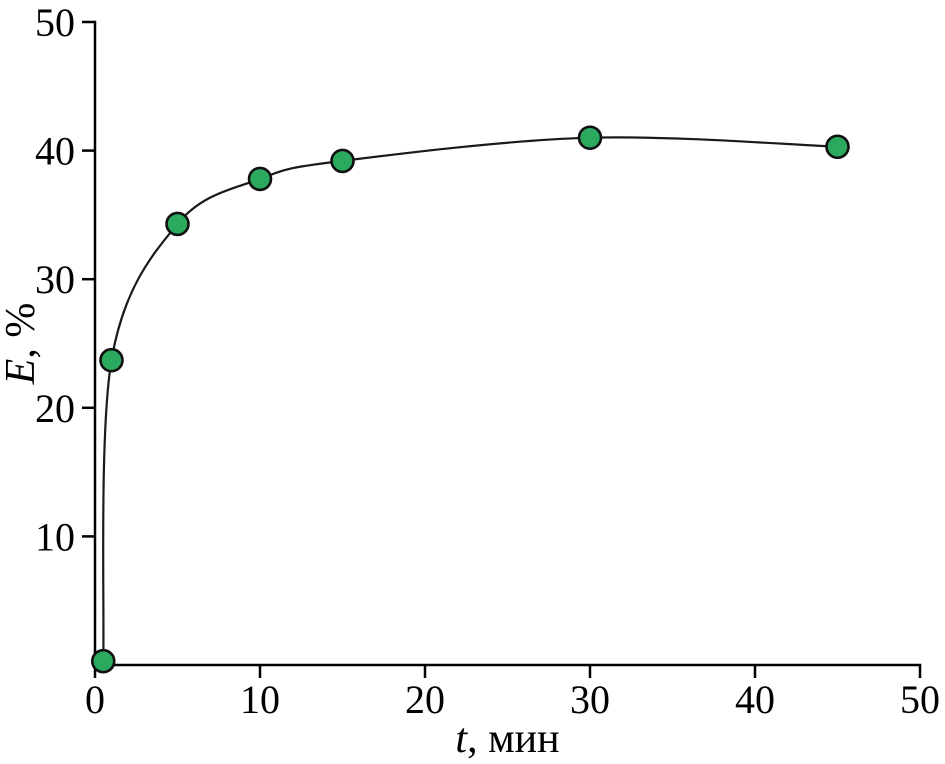 This screenshot has width=945, height=764. Describe the element at coordinates (95, 699) in the screenshot. I see `x-tick-label: 0` at that location.